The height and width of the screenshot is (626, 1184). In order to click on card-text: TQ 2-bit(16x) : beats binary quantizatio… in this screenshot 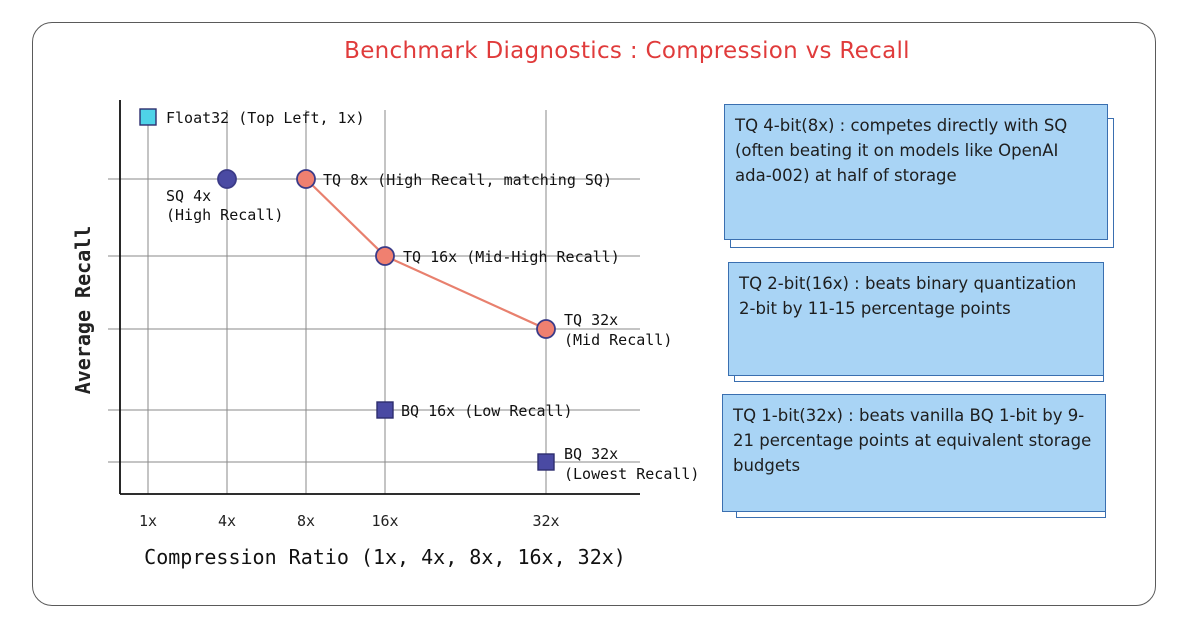, I will do `click(916, 319)`.